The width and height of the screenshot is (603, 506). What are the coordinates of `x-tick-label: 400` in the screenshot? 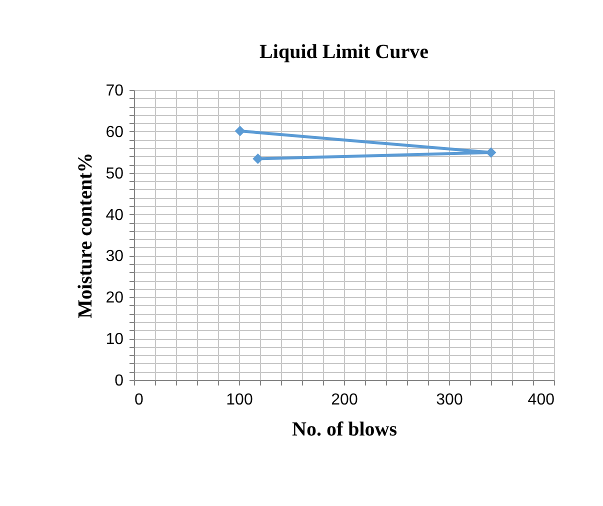 It's located at (541, 400).